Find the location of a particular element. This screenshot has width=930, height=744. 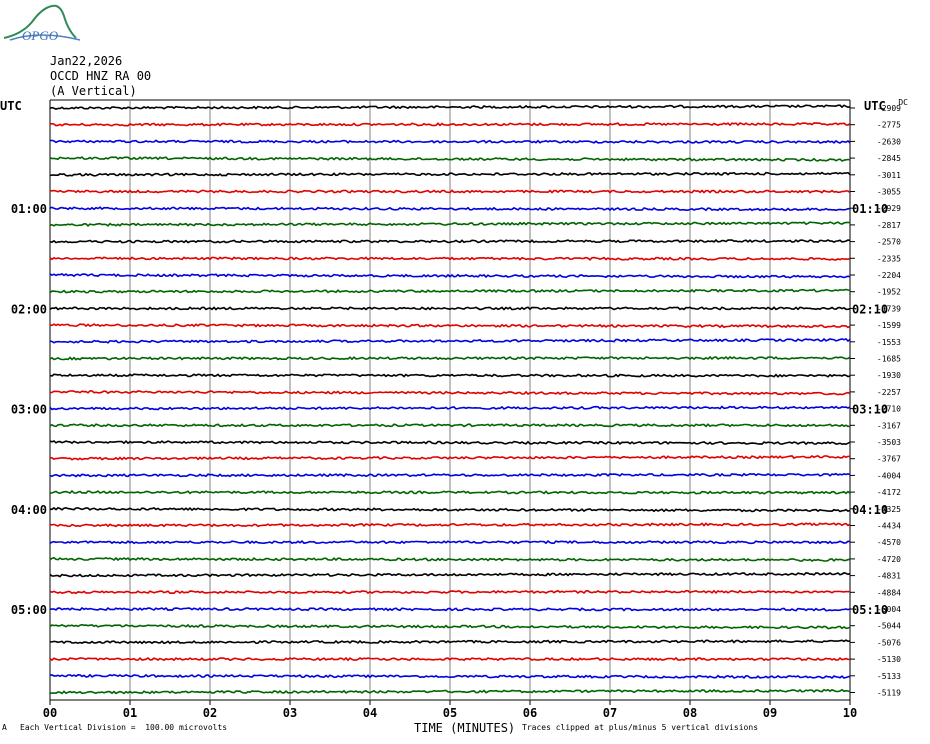

dc-offset-label: -1685 is located at coordinates (889, 359).